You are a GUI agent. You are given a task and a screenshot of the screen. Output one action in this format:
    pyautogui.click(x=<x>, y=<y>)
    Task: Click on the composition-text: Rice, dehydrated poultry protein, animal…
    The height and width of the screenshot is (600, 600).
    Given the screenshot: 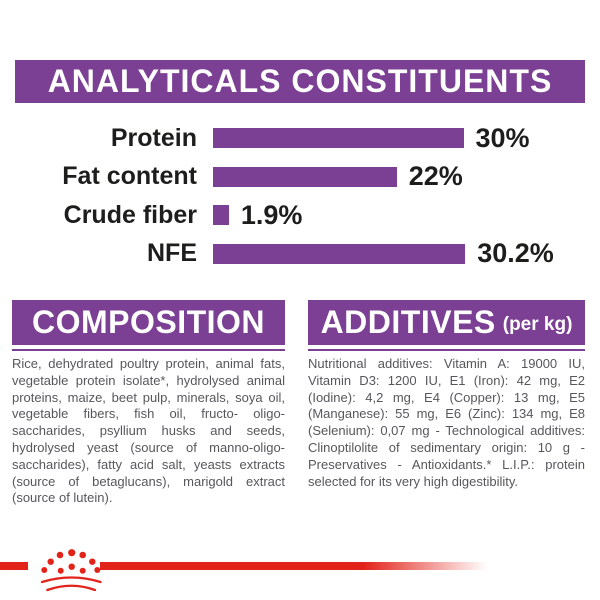 What is the action you would take?
    pyautogui.click(x=148, y=431)
    